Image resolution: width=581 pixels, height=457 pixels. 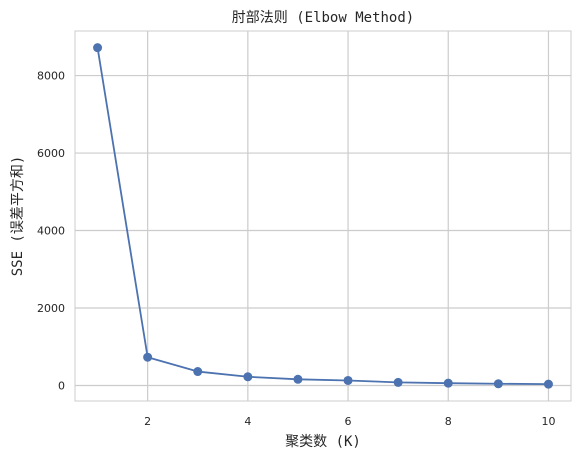 I want to click on x-axis-label: 聚类数 (K), so click(x=323, y=442).